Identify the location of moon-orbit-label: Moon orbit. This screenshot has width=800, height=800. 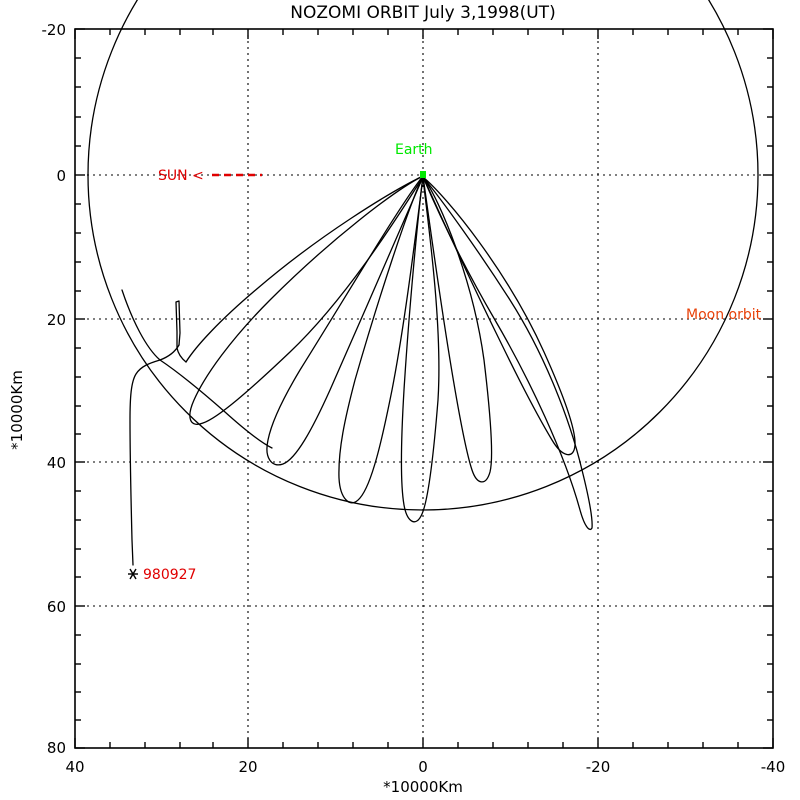
(724, 315).